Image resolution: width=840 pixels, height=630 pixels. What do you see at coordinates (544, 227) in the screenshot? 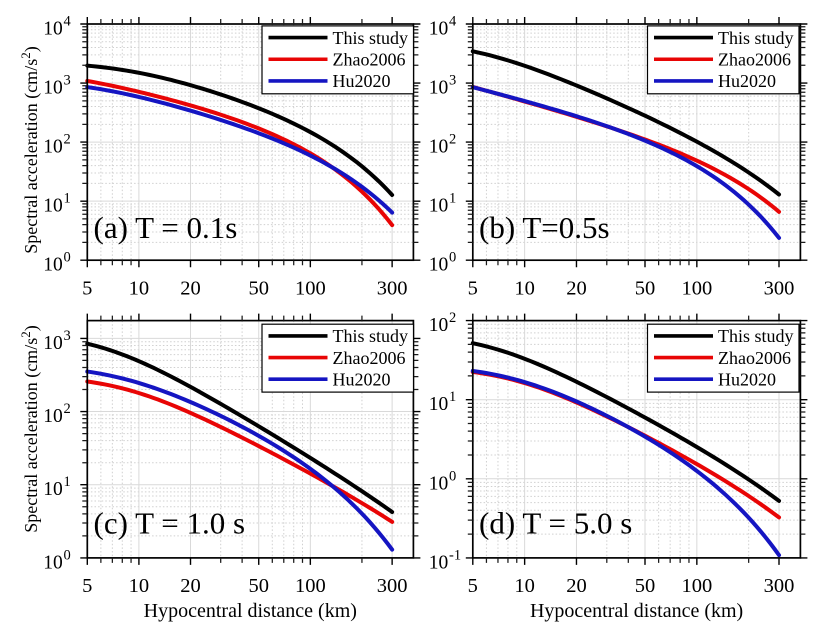
I see `svg-text: (b) T=0.5s` at bounding box center [544, 227].